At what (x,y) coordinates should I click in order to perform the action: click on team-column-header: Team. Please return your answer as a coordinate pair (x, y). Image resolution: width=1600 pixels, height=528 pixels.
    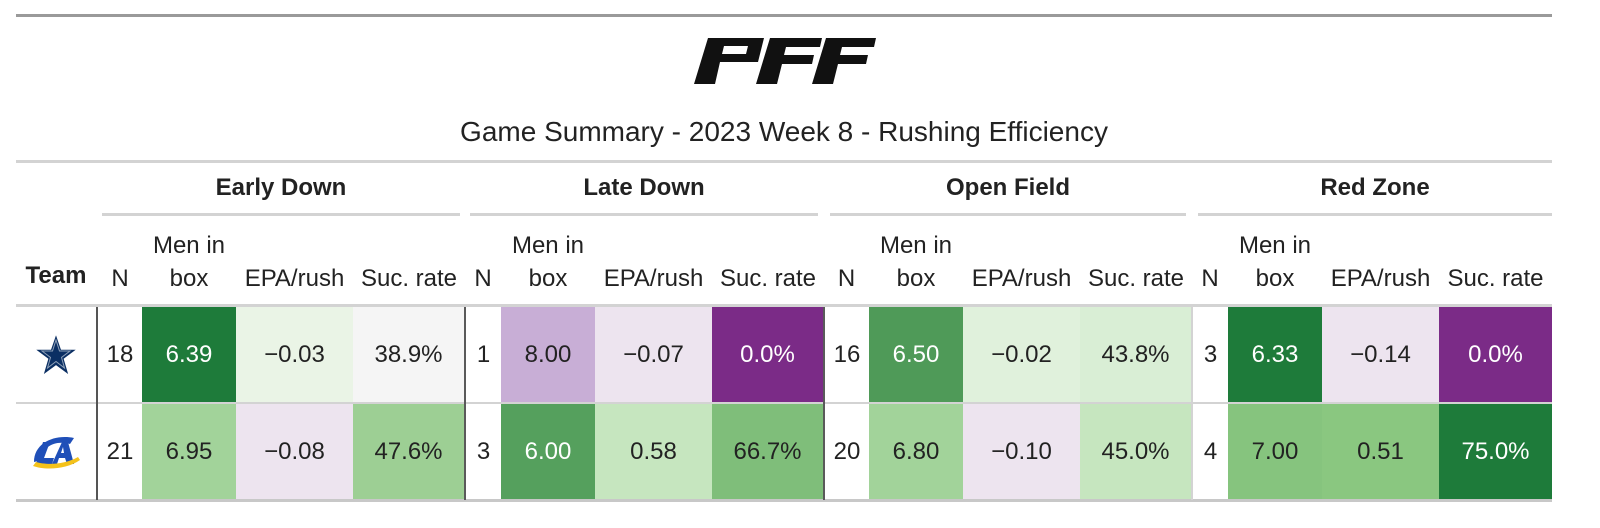
    Looking at the image, I should click on (56, 275).